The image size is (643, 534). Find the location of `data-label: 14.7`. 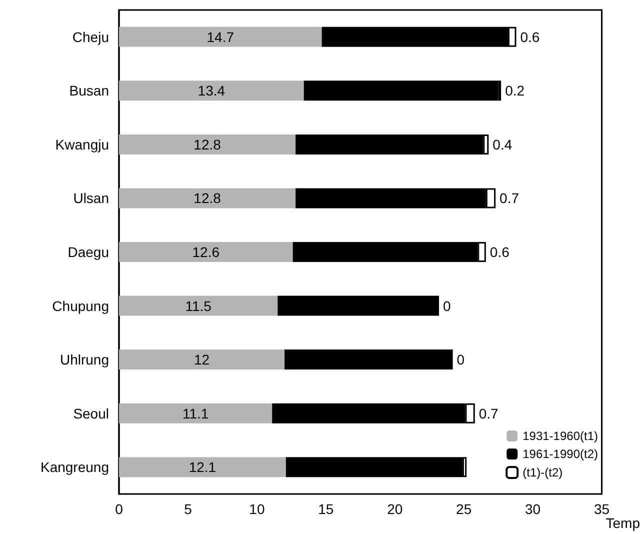

data-label: 14.7 is located at coordinates (220, 36).